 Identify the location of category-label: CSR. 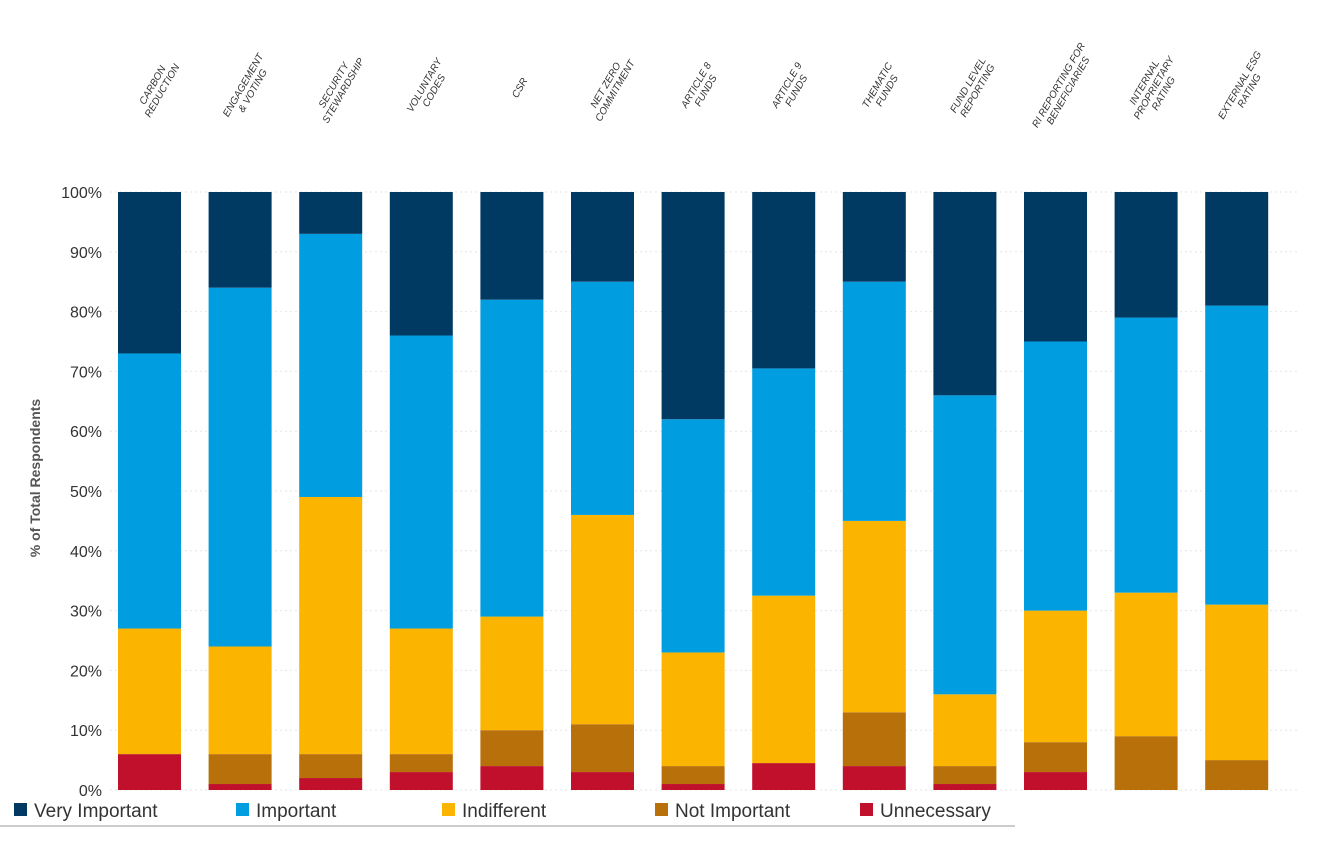
(520, 88).